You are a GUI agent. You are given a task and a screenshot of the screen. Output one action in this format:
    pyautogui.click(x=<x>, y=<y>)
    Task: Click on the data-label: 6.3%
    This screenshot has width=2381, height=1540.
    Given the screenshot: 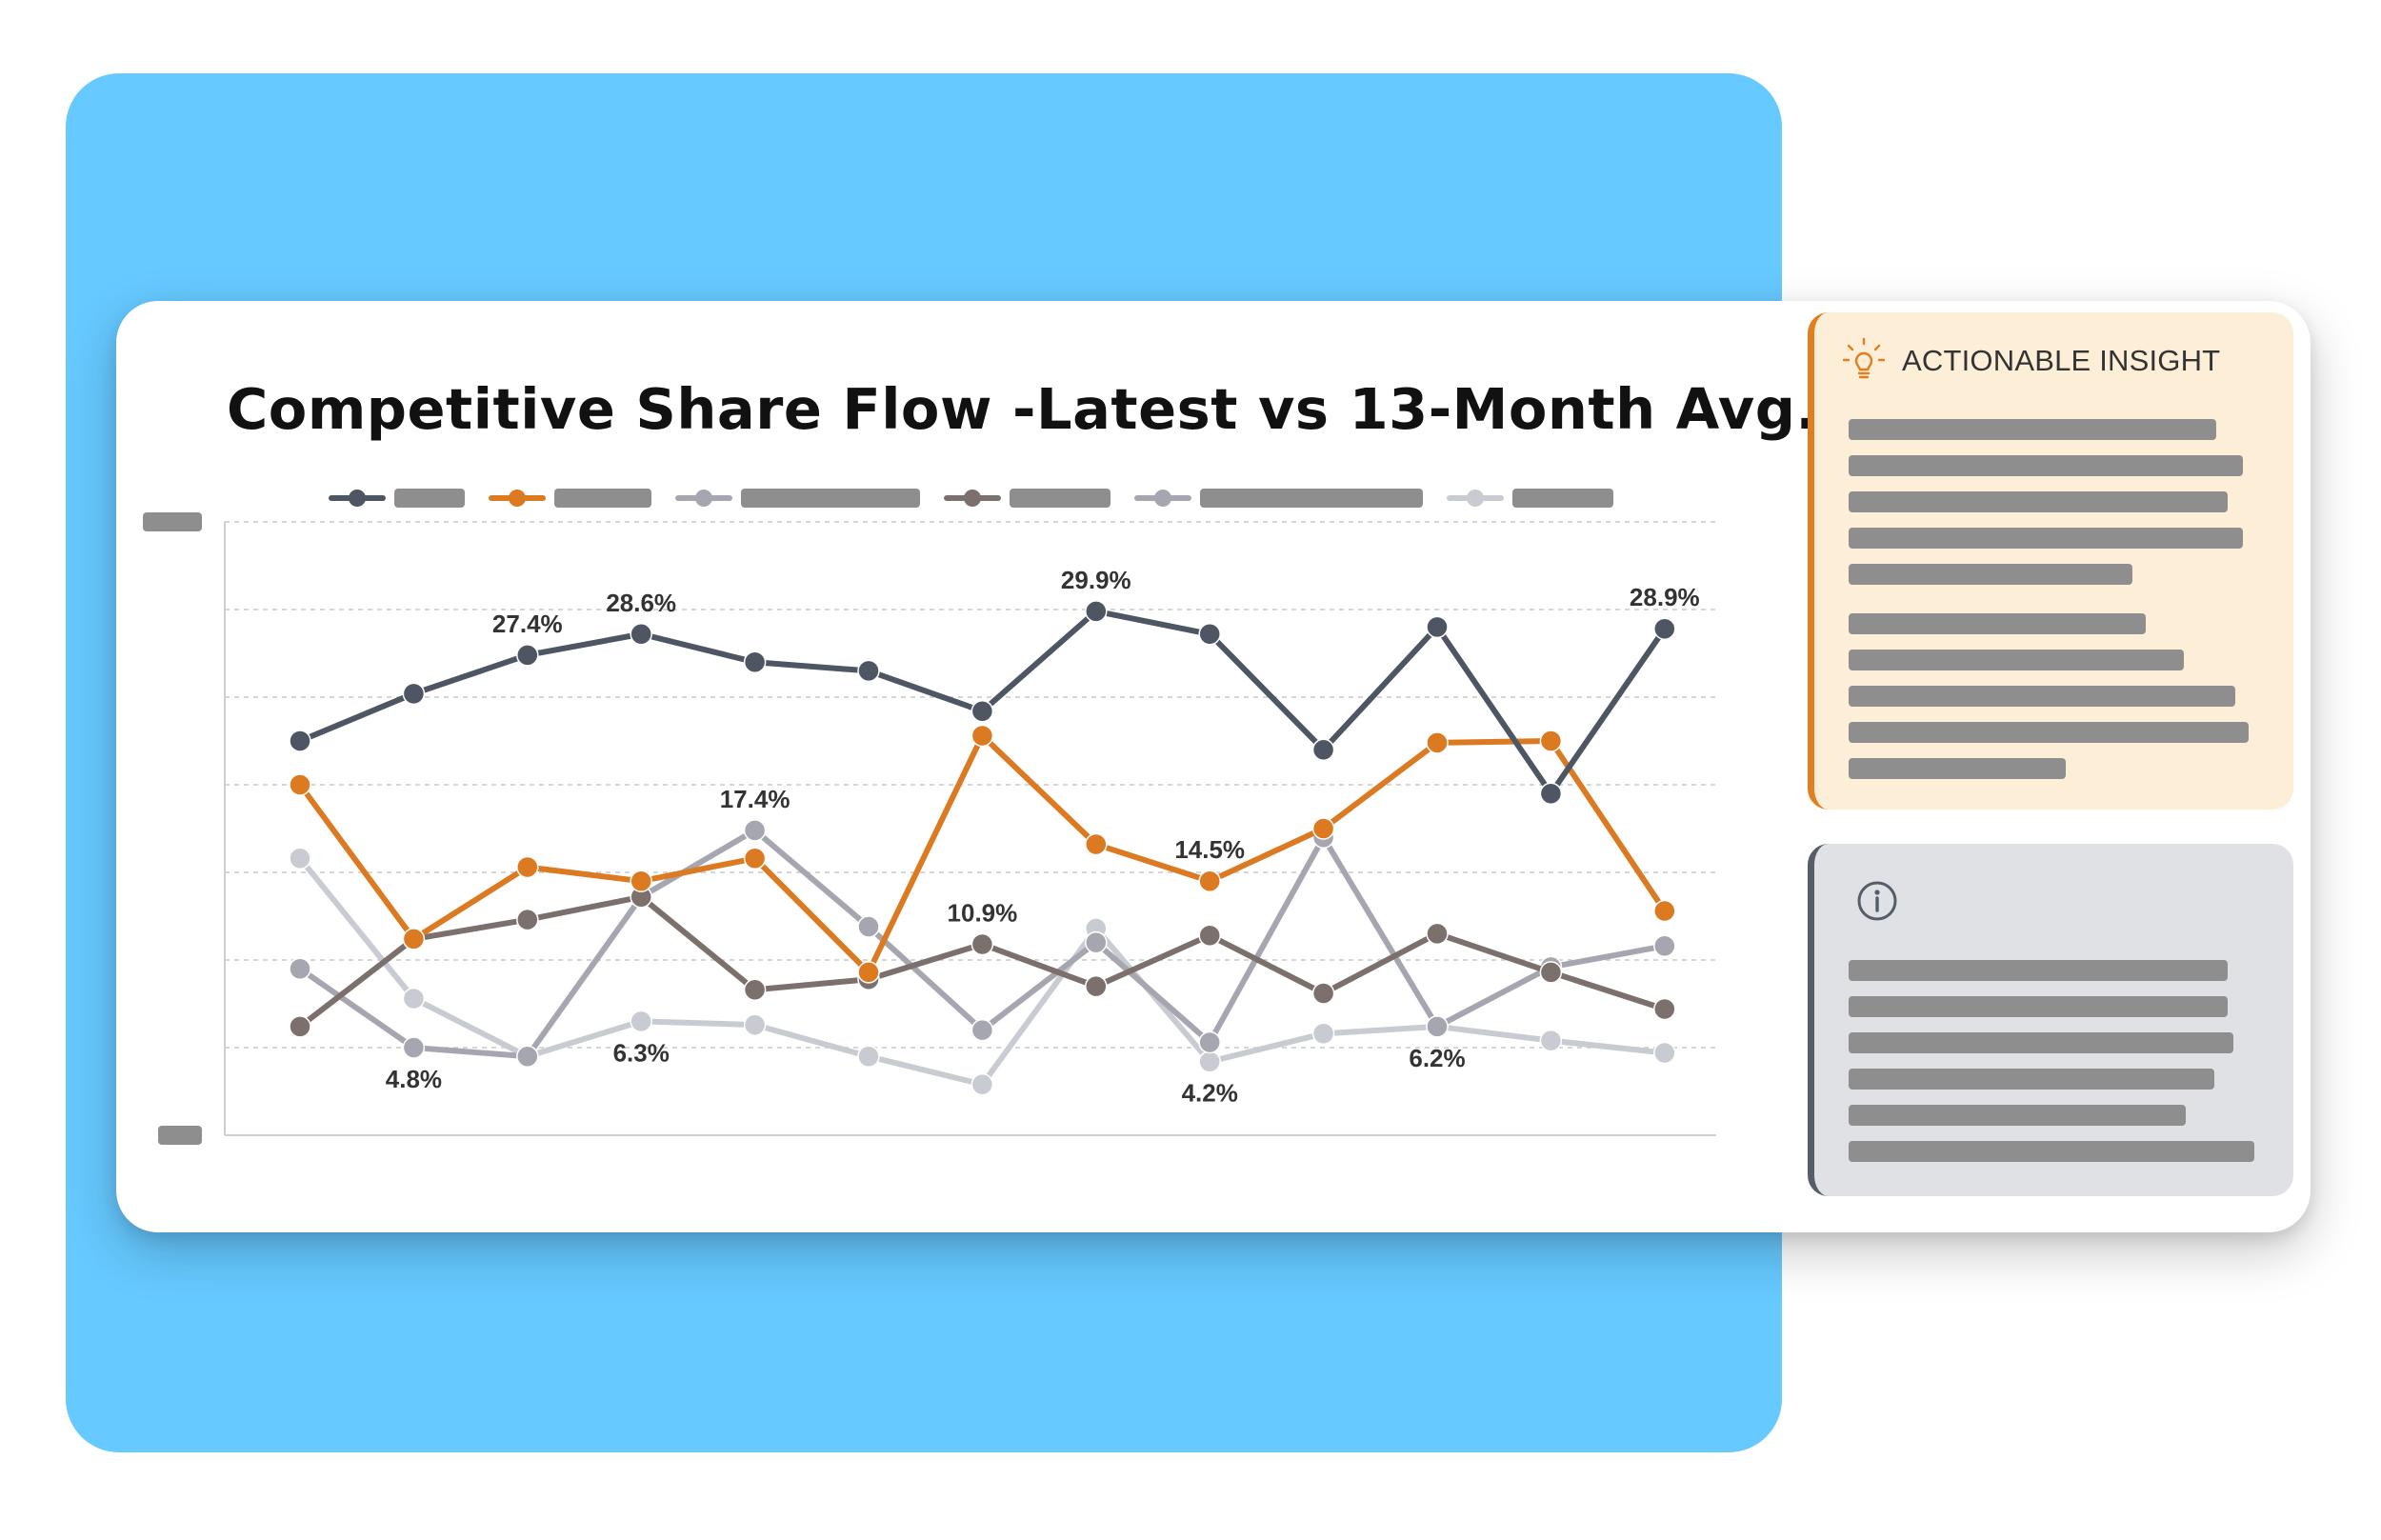 What is the action you would take?
    pyautogui.click(x=641, y=1052)
    